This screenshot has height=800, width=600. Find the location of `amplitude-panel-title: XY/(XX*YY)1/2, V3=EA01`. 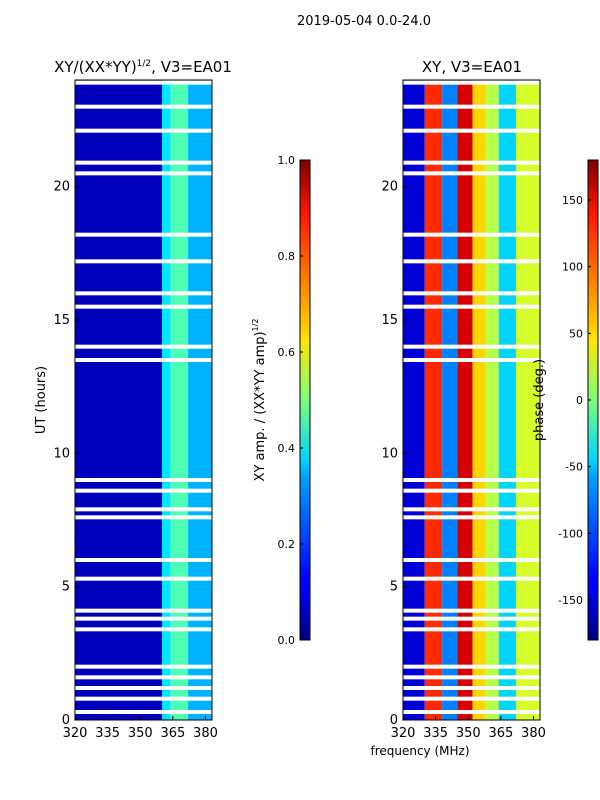

amplitude-panel-title: XY/(XX*YY)1/2, V3=EA01 is located at coordinates (143, 67).